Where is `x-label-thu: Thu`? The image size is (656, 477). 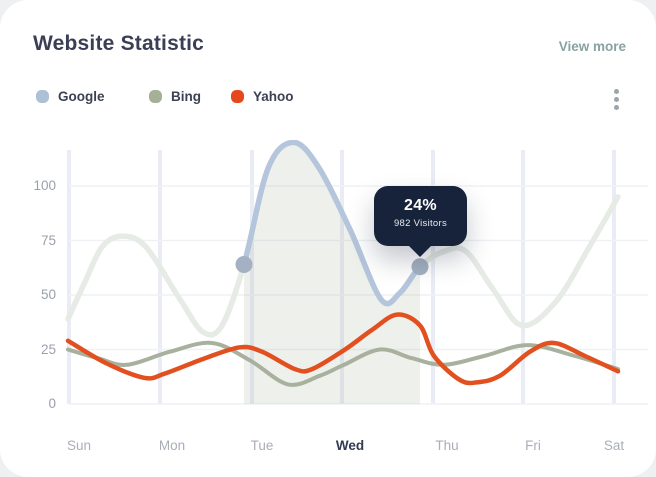
x-label-thu: Thu is located at coordinates (447, 445).